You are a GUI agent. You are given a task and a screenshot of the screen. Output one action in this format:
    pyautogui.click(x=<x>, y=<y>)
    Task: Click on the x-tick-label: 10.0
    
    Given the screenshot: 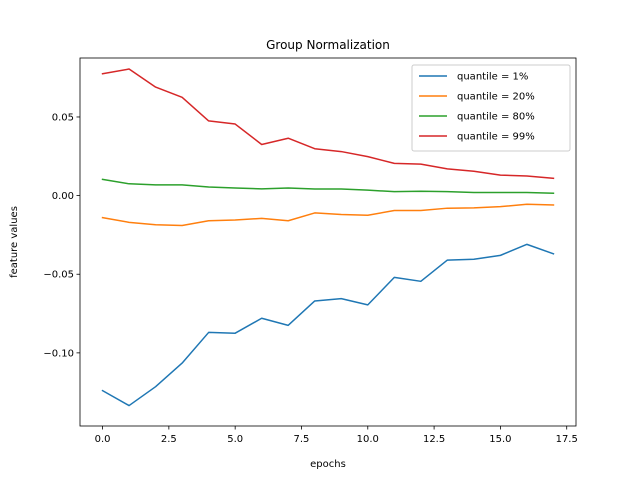 What is the action you would take?
    pyautogui.click(x=368, y=439)
    